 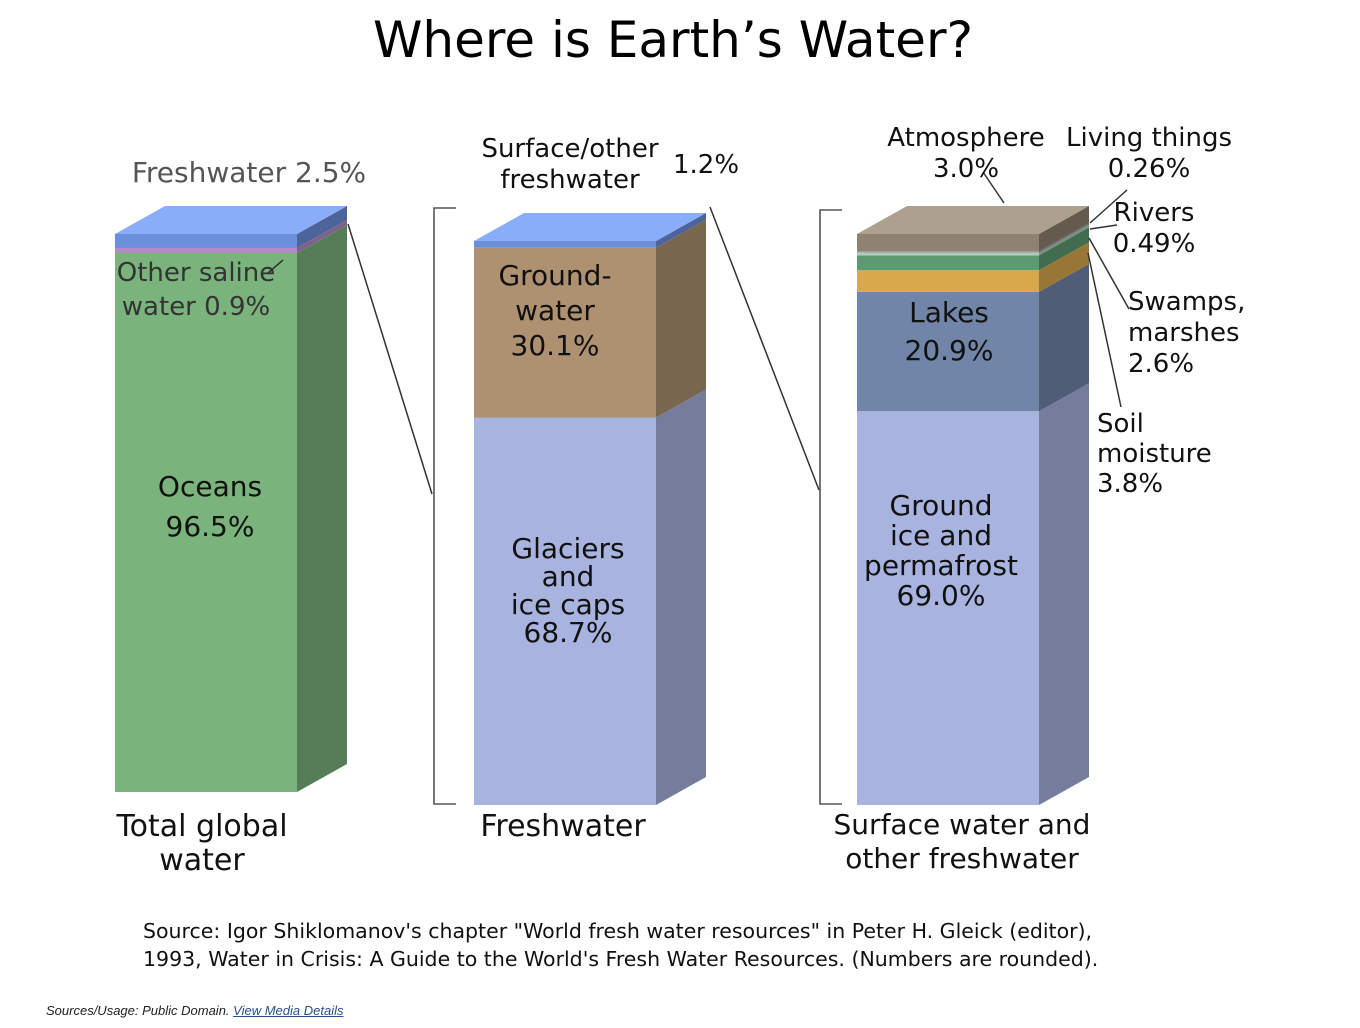 I want to click on leader-rivers, so click(x=1103, y=227).